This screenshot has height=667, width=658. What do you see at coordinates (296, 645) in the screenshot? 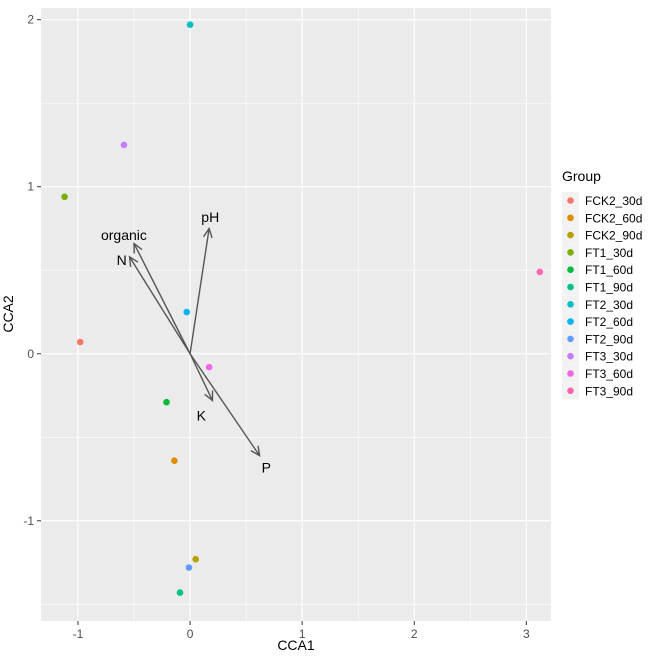
I see `x-axis-title: CCA1` at bounding box center [296, 645].